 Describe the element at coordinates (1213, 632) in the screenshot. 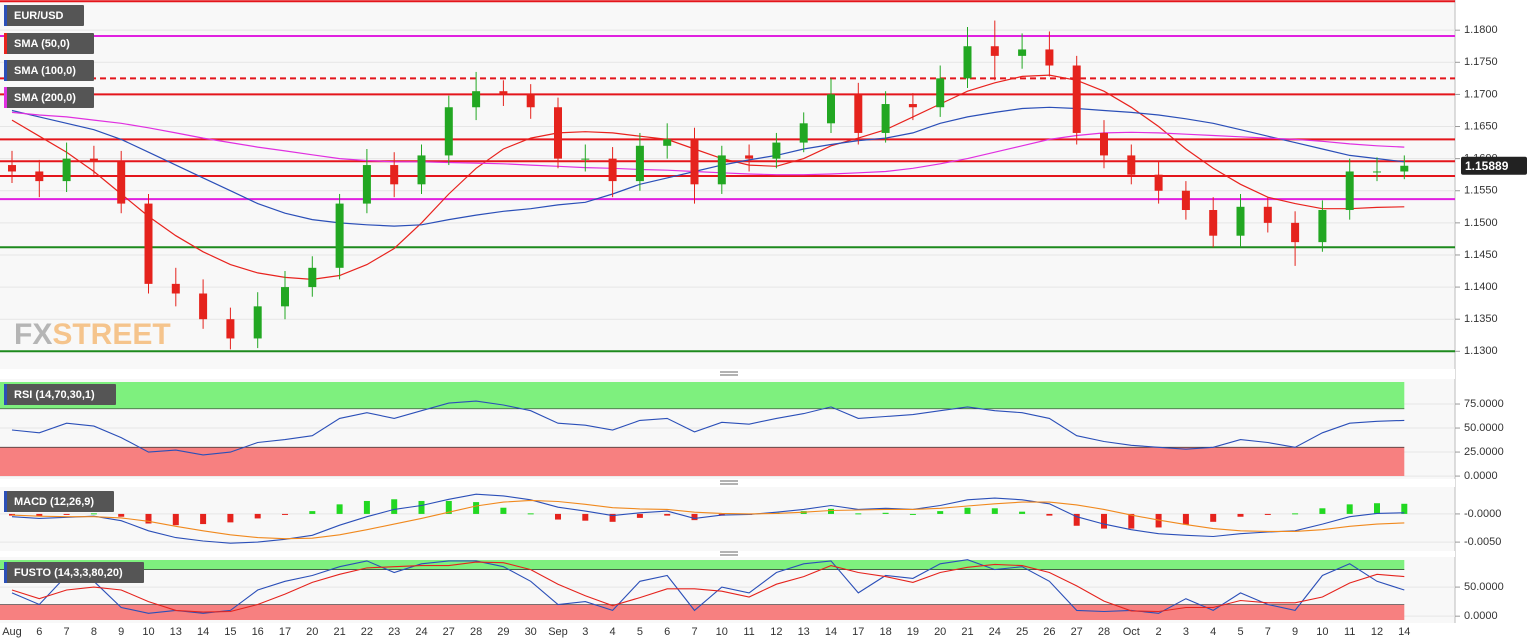

I see `date-label: 4` at that location.